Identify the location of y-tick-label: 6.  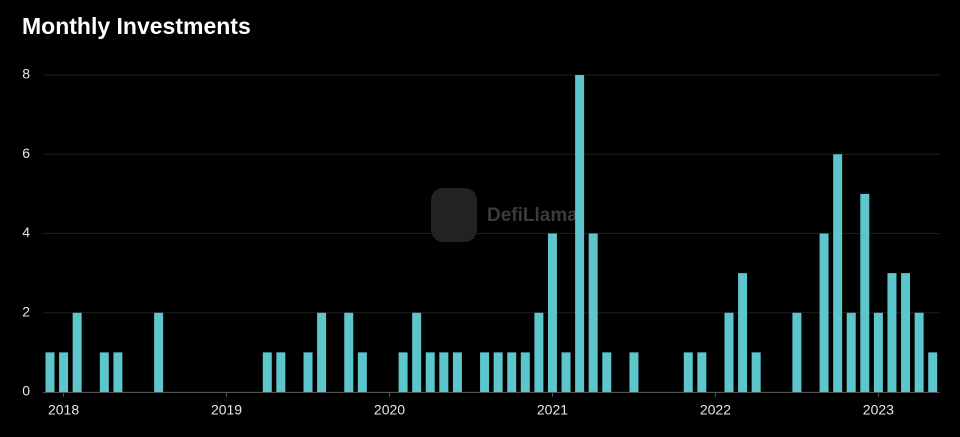
(26, 153).